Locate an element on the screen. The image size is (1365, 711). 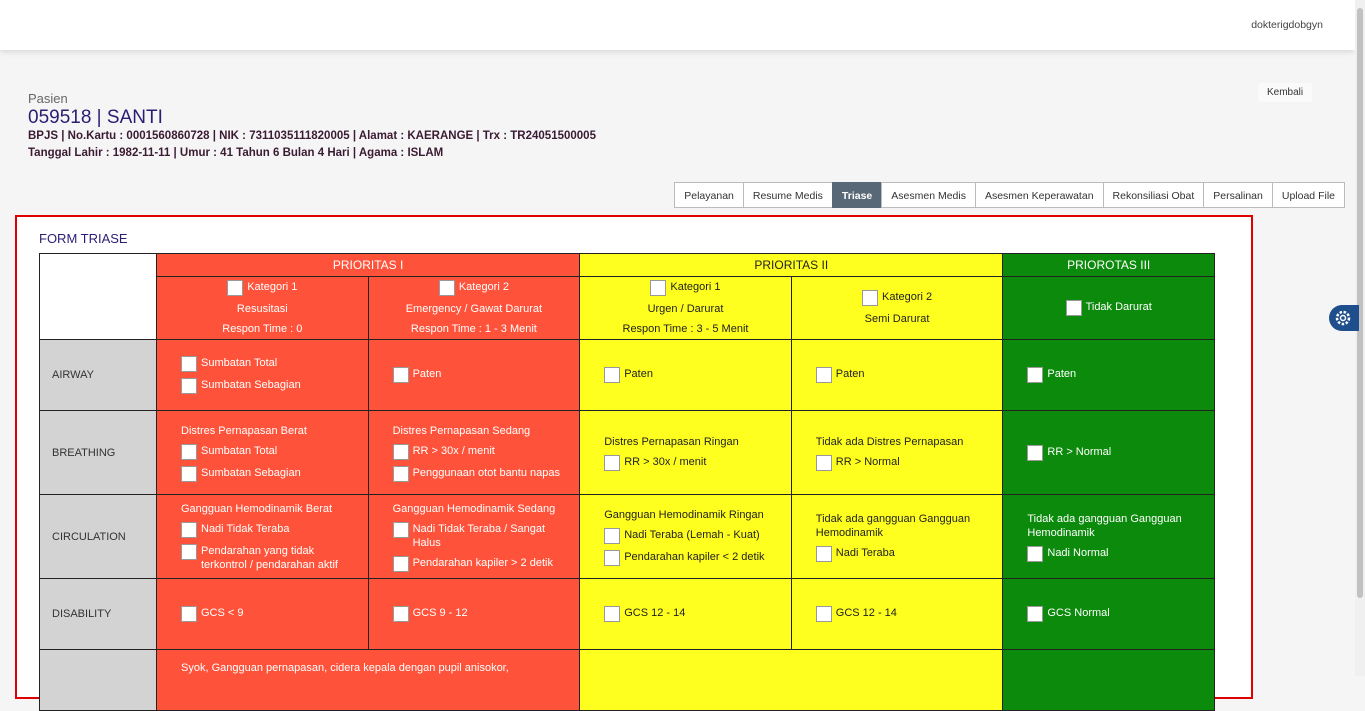
cell: Tidak ada Distres Pernapasan RR > Normal is located at coordinates (897, 452).